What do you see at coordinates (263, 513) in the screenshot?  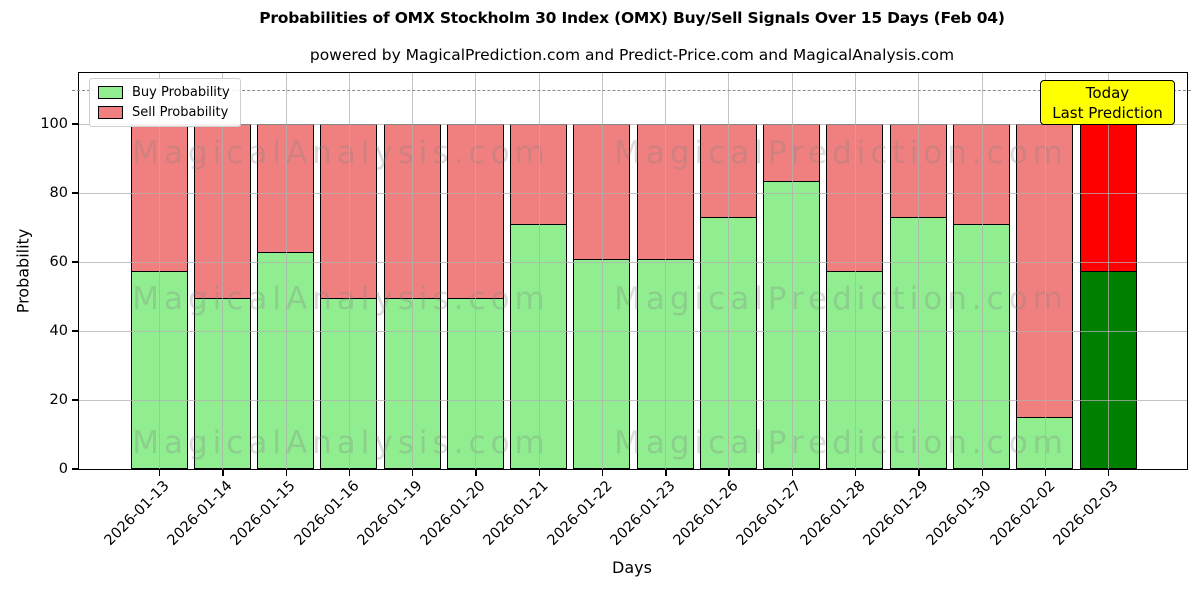 I see `x-tick-label: 2026-01-15` at bounding box center [263, 513].